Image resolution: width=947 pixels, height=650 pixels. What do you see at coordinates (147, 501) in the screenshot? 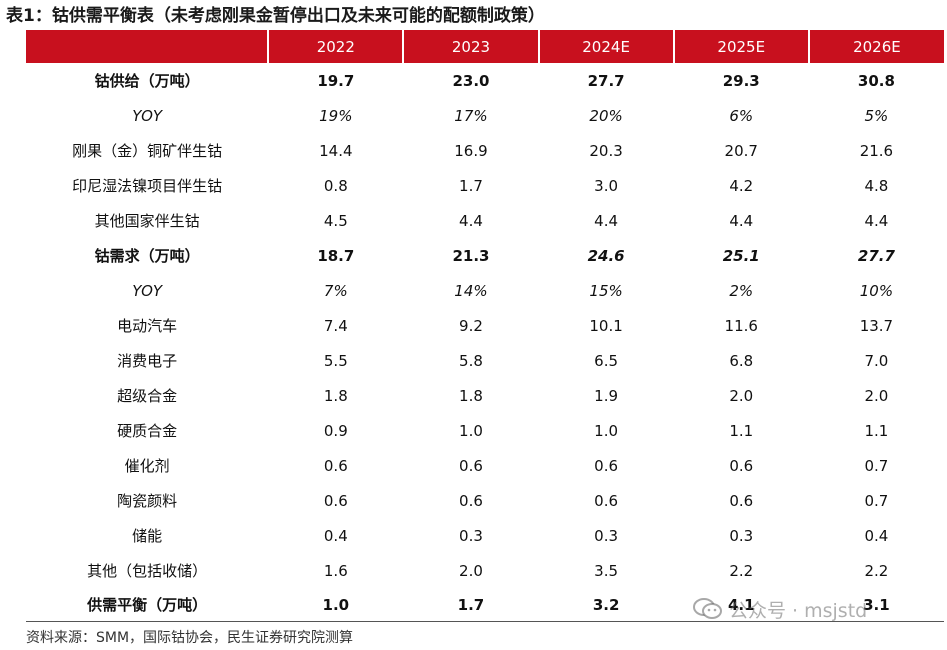
I see `row-label: 陶瓷颜料` at bounding box center [147, 501].